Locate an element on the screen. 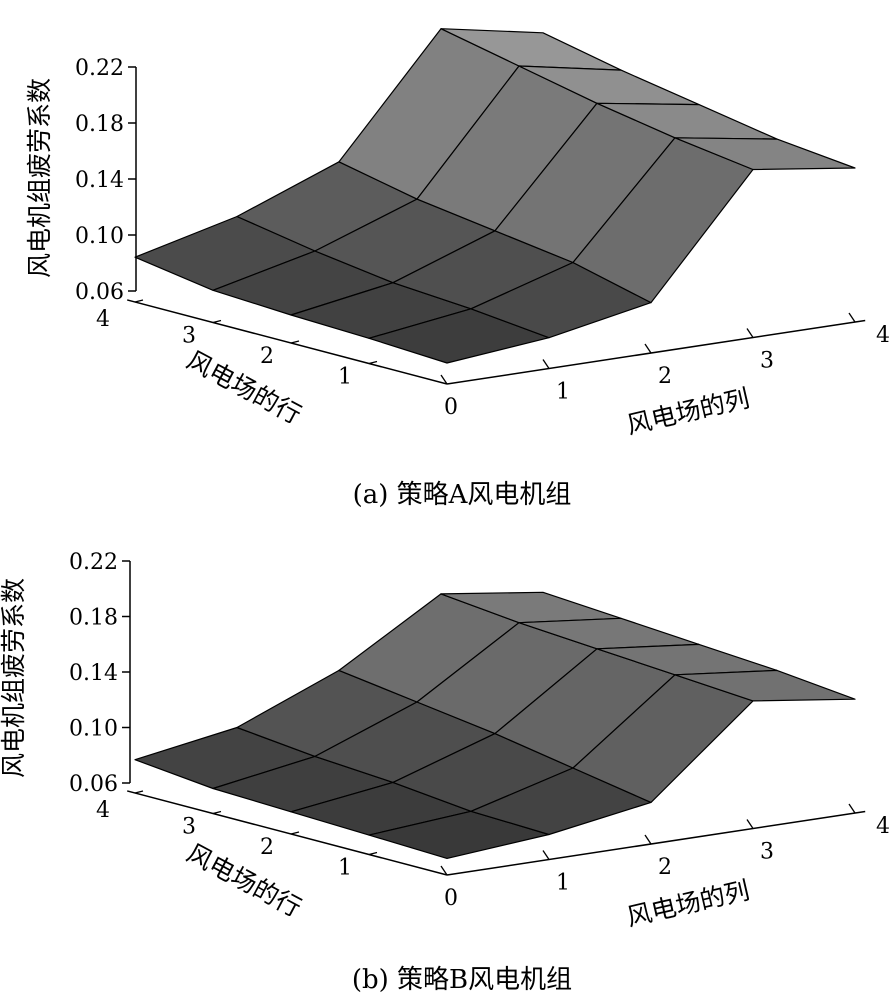  panel-a-x-axis-title: 风电场的列 is located at coordinates (688, 412).